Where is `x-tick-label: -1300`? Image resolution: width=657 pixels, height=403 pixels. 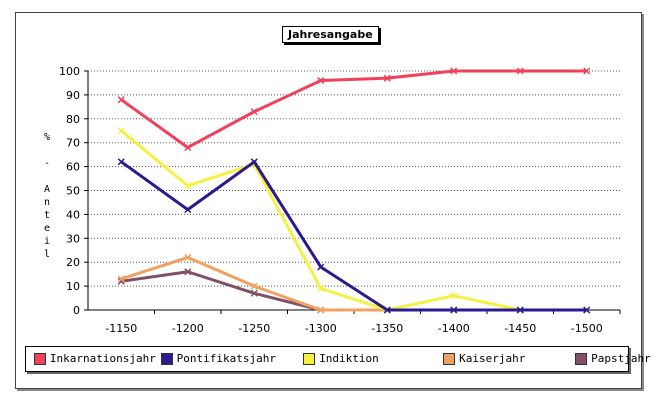
x-tick-label: -1300 is located at coordinates (321, 328).